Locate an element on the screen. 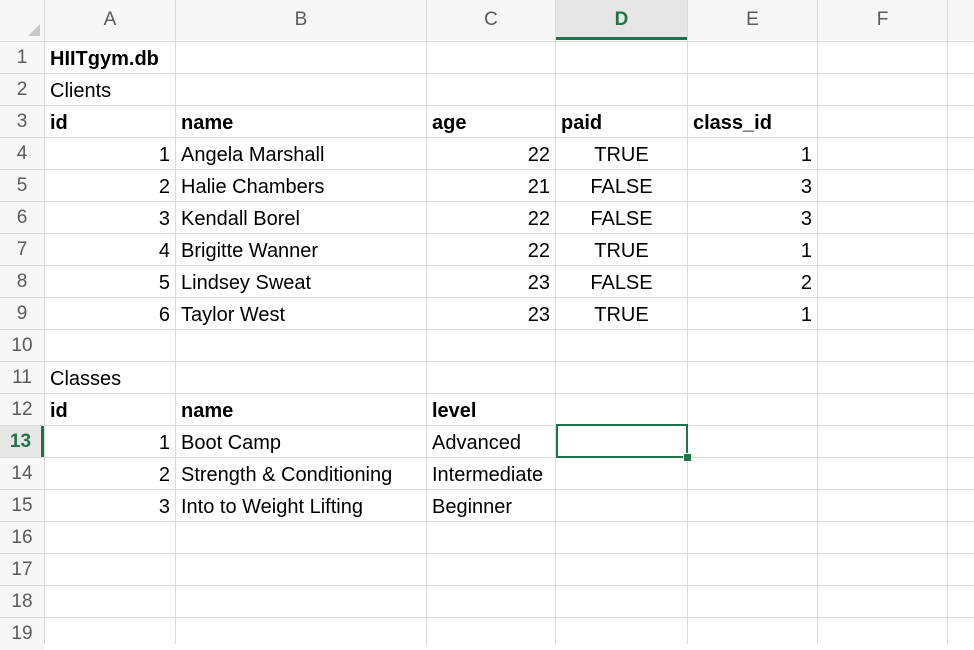  row-header-9: 9 is located at coordinates (22, 314).